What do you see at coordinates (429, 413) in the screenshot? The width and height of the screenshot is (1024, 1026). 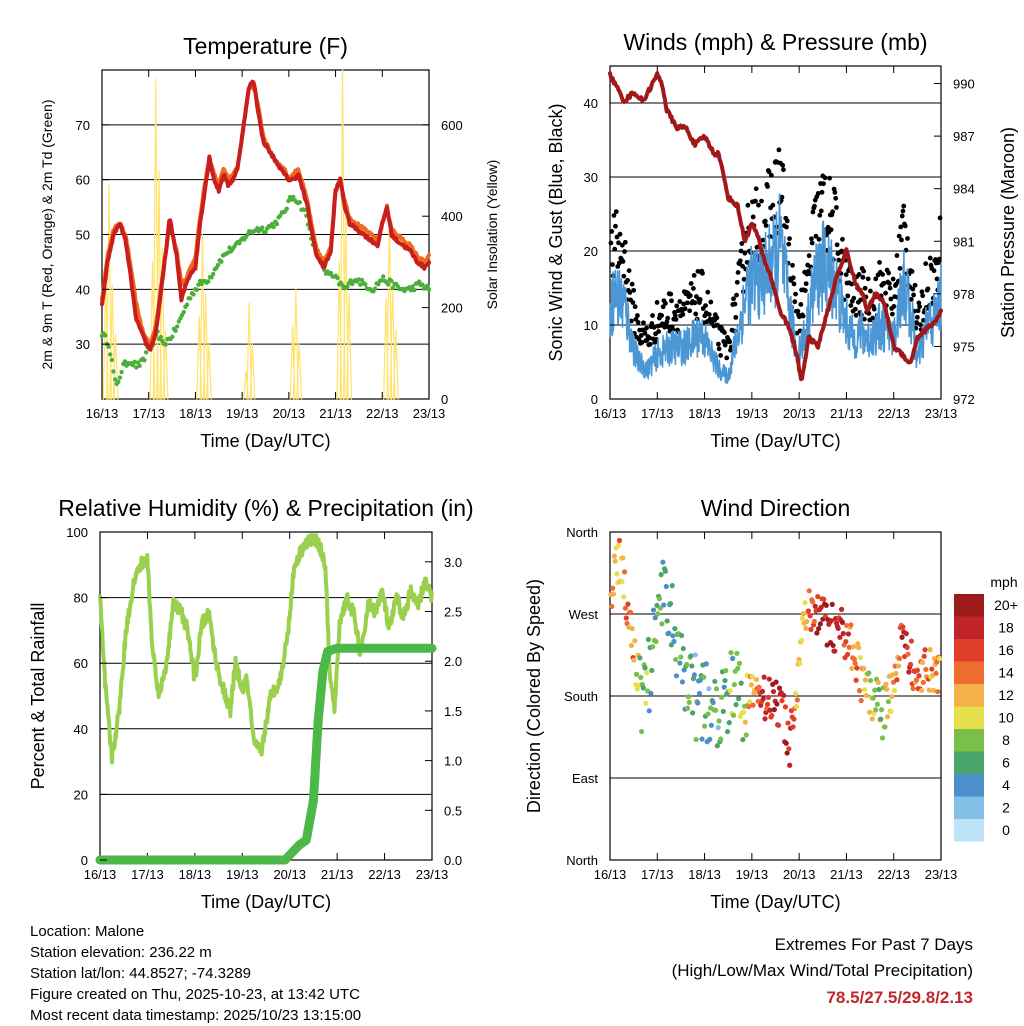 I see `temp-xtick-label-7: 23/13` at bounding box center [429, 413].